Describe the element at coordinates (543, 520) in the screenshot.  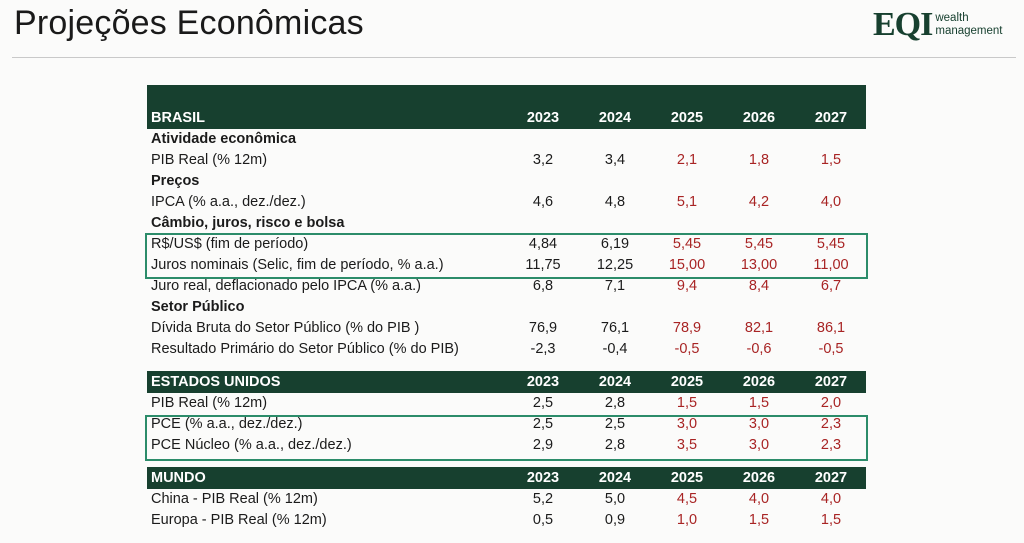
I see `cell-value: 0,5` at that location.